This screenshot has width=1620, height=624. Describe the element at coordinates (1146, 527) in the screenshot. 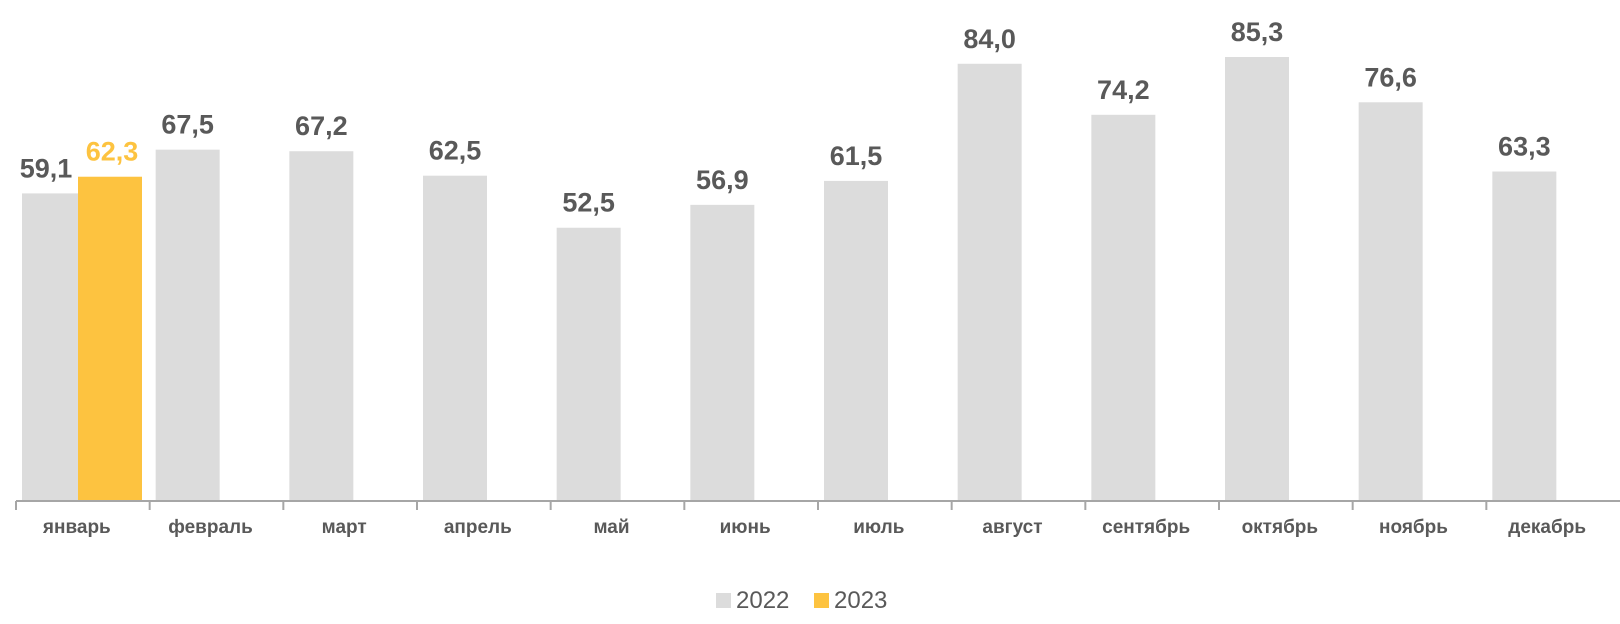

I see `category-label-9: сентябрь` at that location.